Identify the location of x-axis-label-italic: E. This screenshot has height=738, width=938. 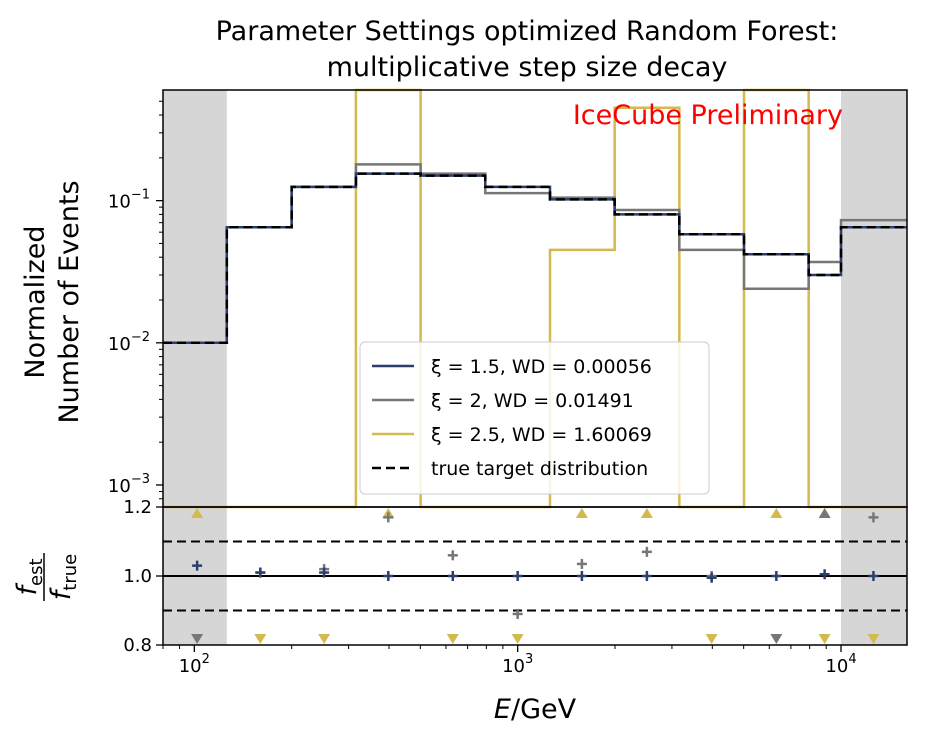
(502, 709).